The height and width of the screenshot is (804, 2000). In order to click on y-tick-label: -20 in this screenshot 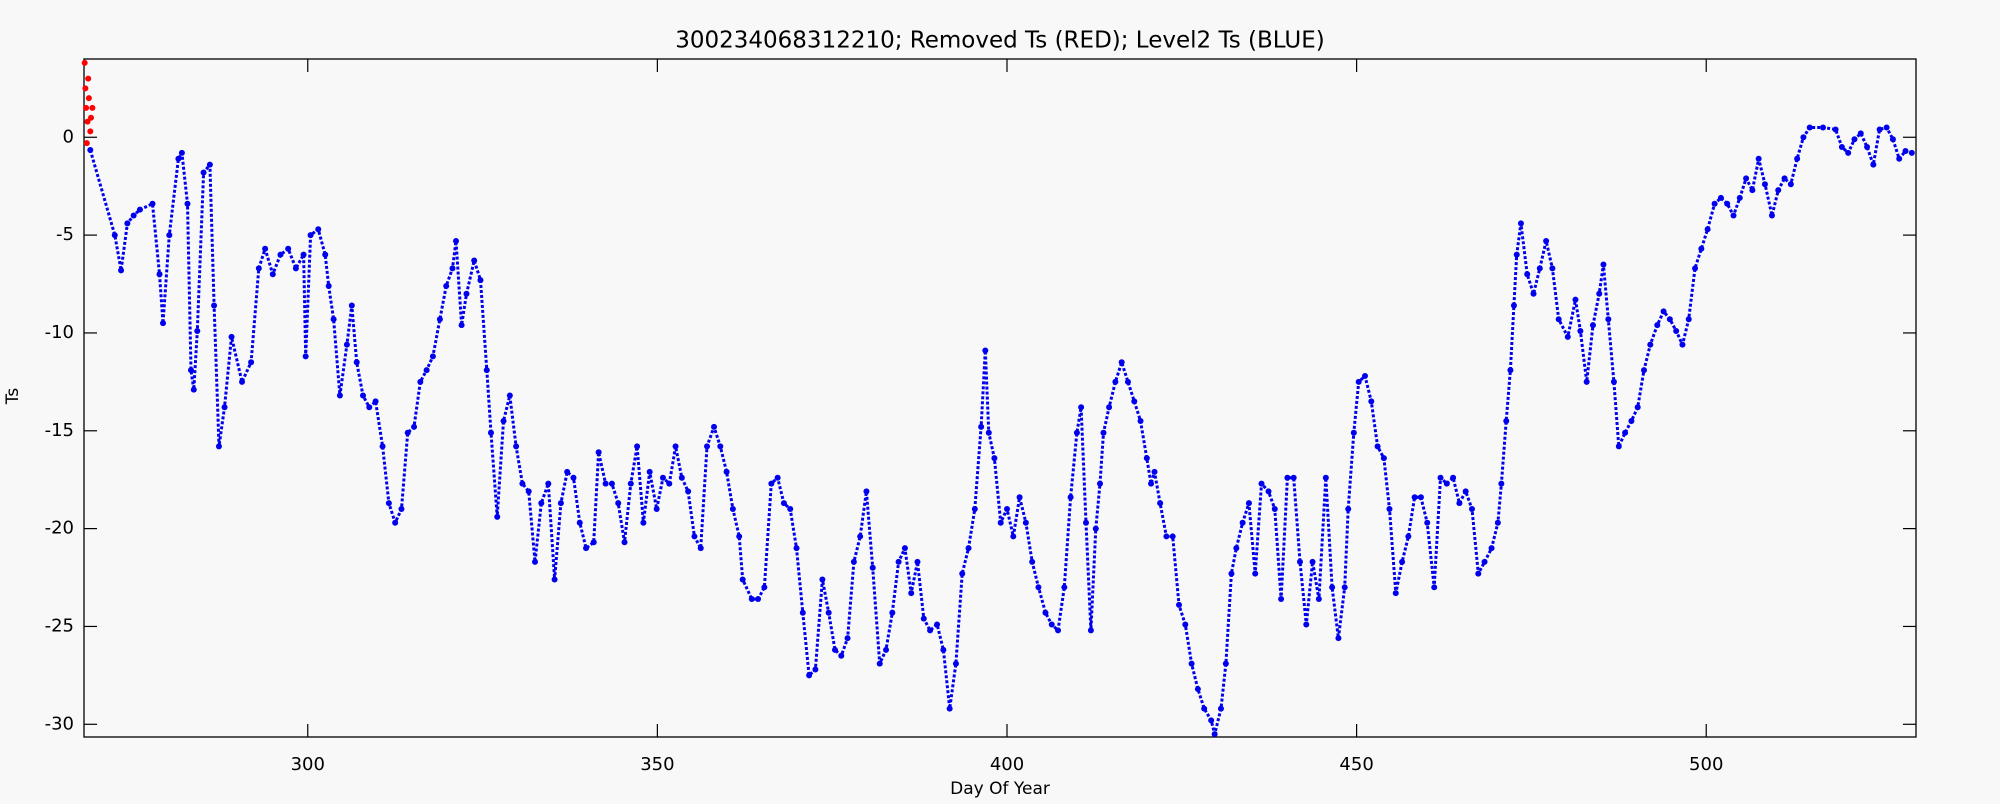, I will do `click(59, 528)`.